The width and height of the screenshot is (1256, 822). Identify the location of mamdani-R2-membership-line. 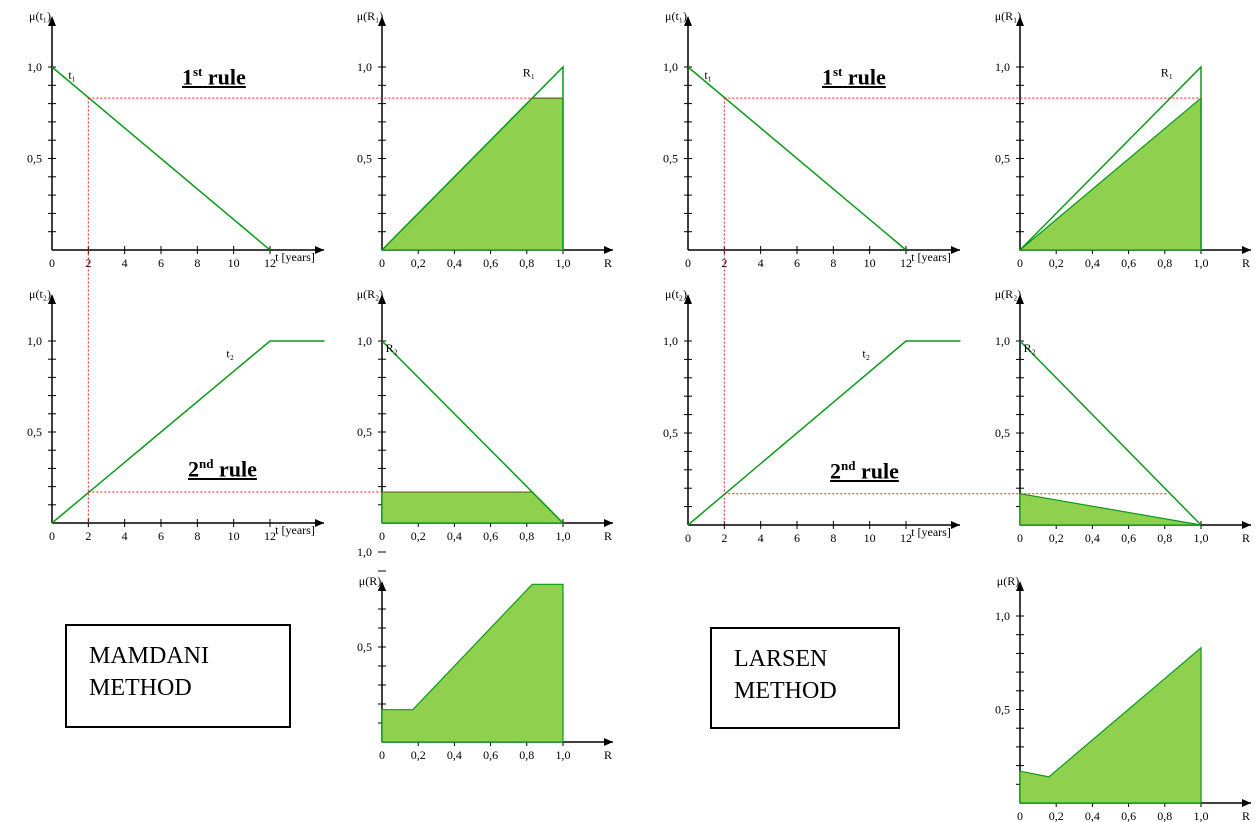
(472, 432).